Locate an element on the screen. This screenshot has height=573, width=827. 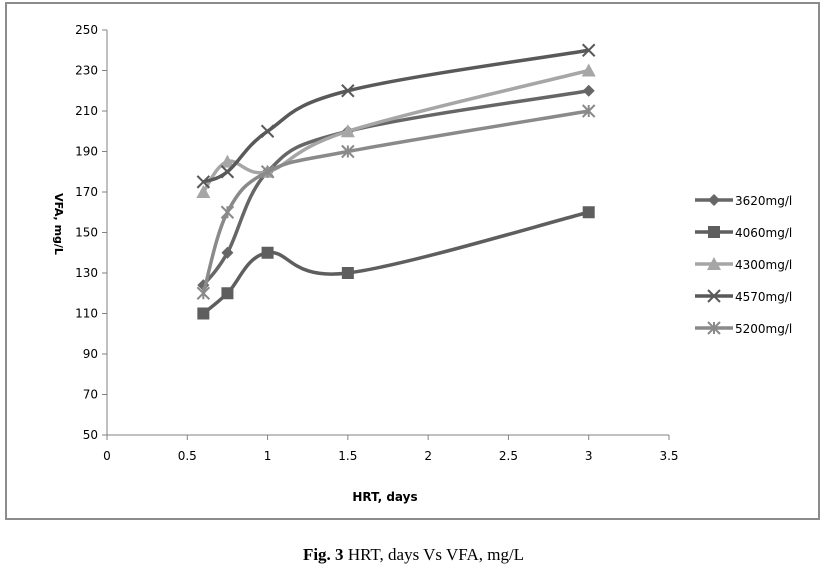
series-4060mgl is located at coordinates (396, 263).